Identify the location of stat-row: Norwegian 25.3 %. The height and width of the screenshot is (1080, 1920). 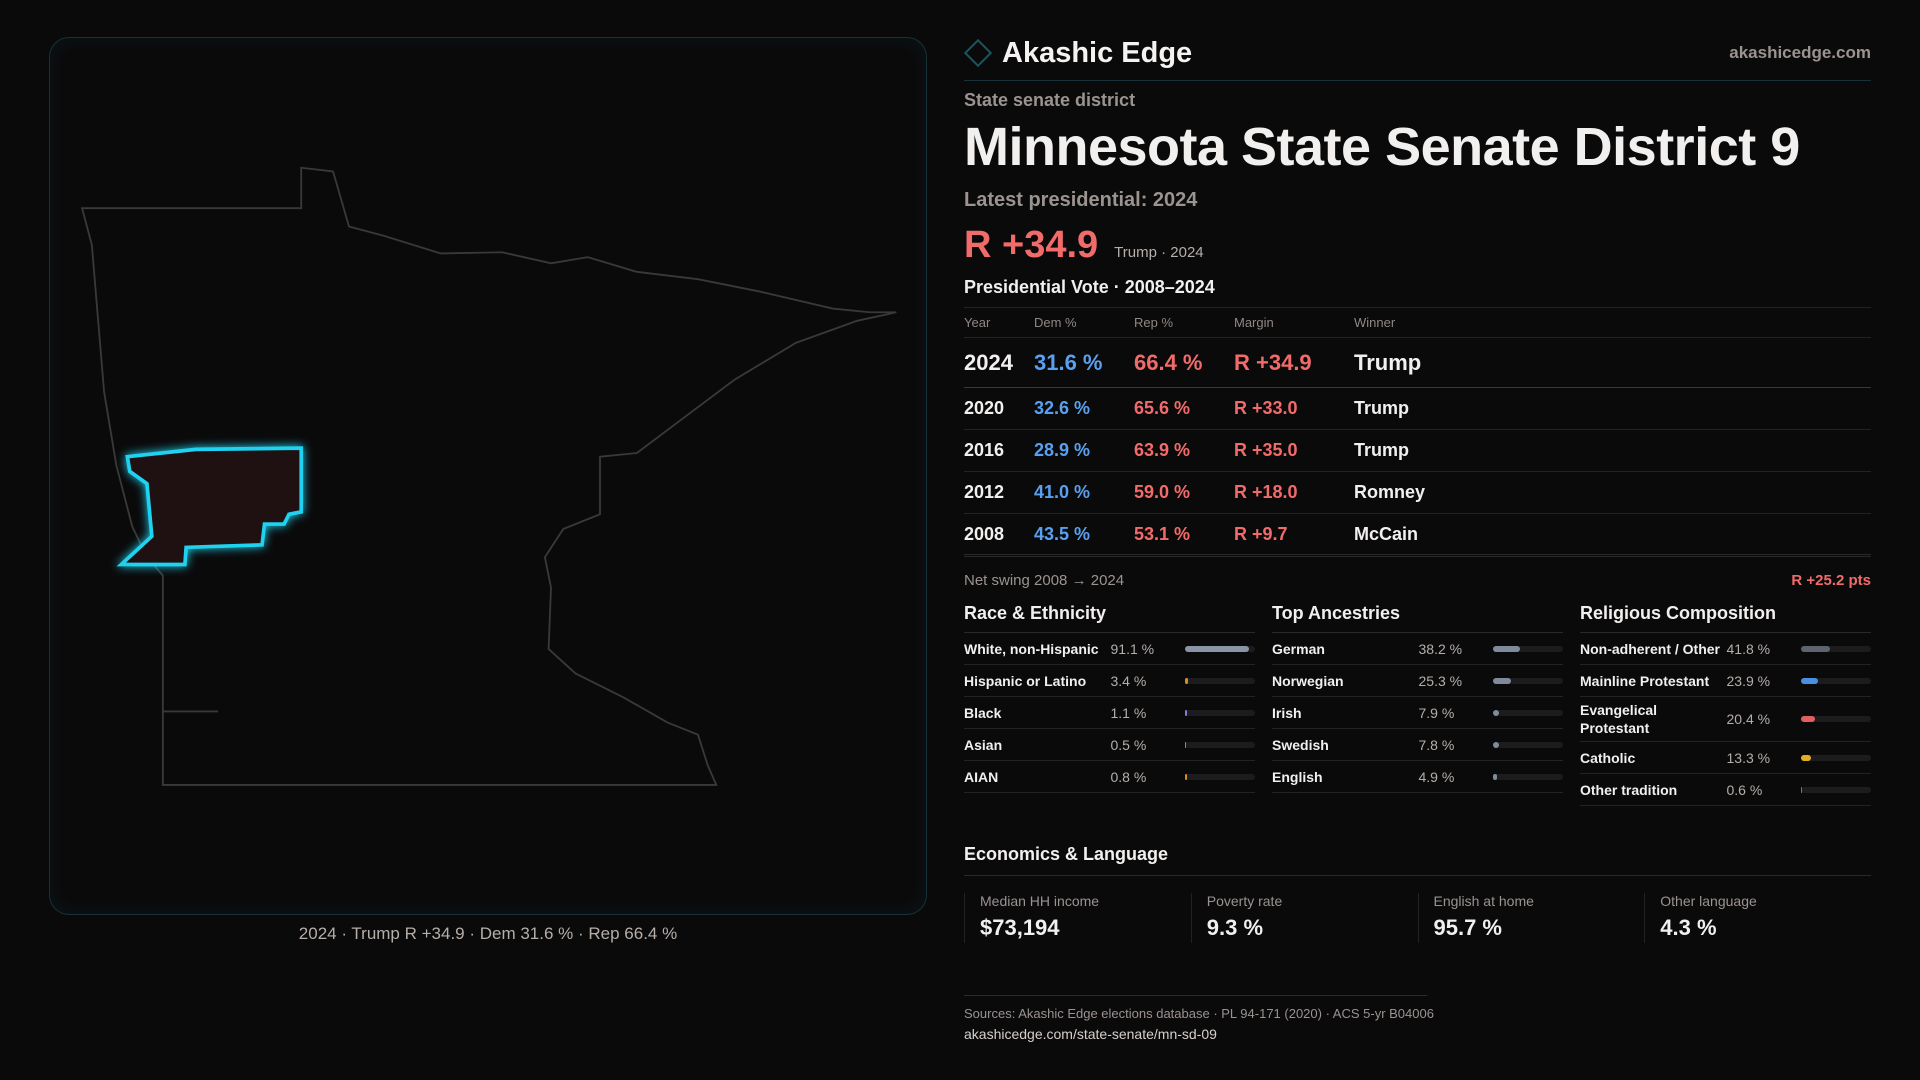
(1418, 681).